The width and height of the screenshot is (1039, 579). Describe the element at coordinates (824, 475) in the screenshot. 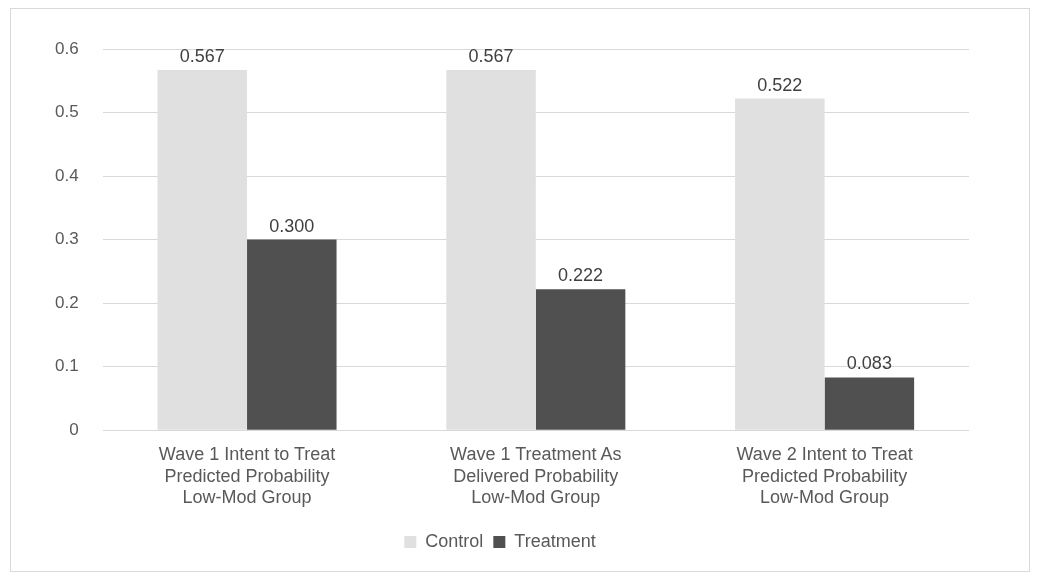

I see `x-tick-label: Wave 2 Intent to Treat Predicted Probability Low-Mod Group` at that location.